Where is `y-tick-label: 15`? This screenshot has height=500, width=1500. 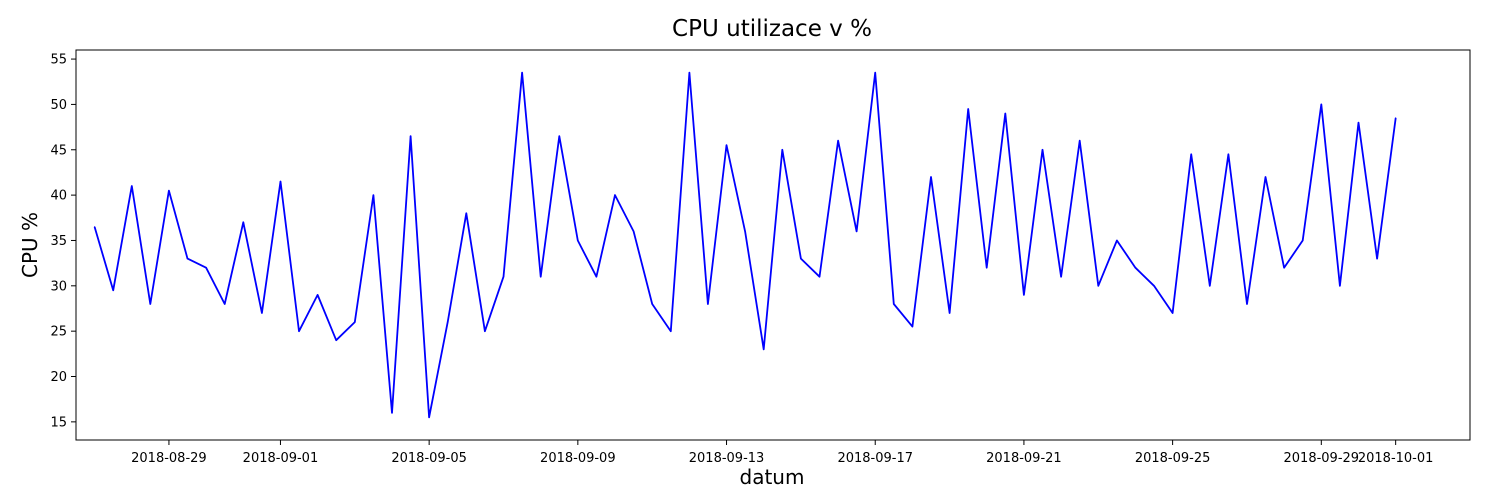 y-tick-label: 15 is located at coordinates (58, 422).